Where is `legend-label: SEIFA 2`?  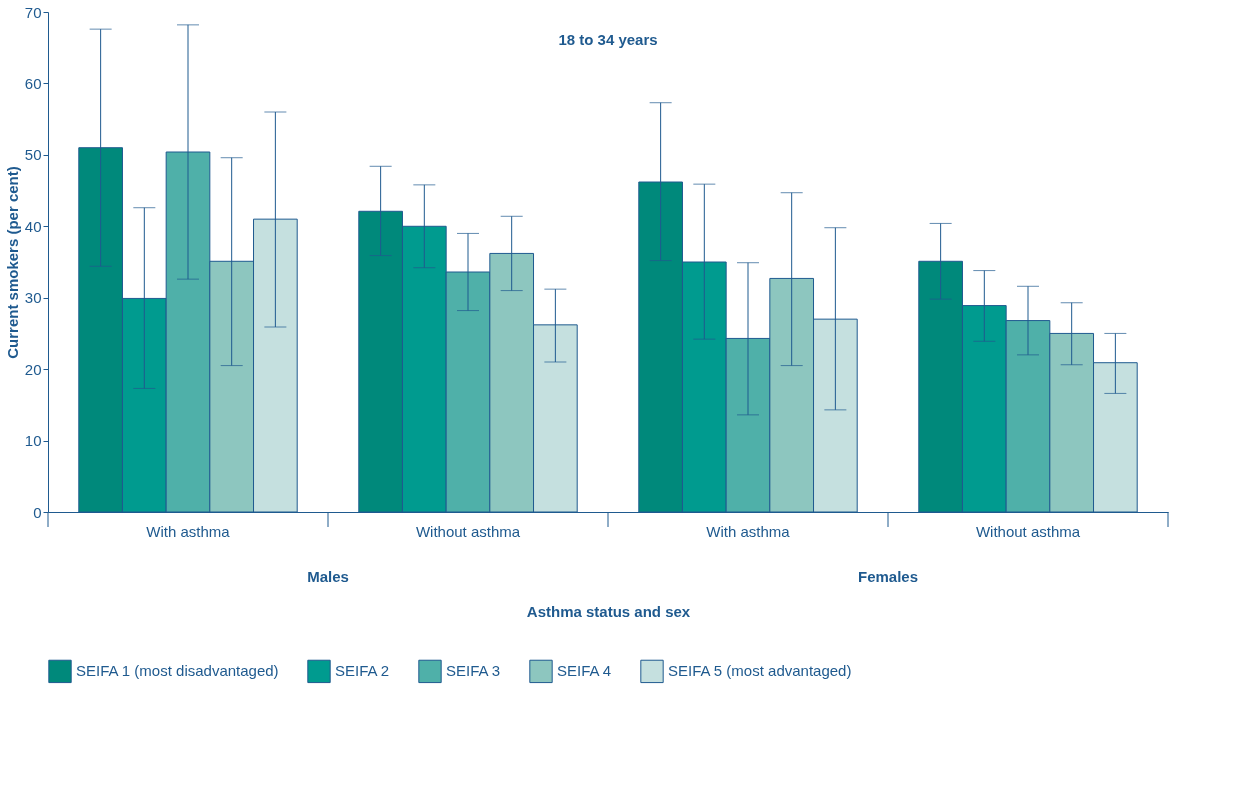
legend-label: SEIFA 2 is located at coordinates (362, 671).